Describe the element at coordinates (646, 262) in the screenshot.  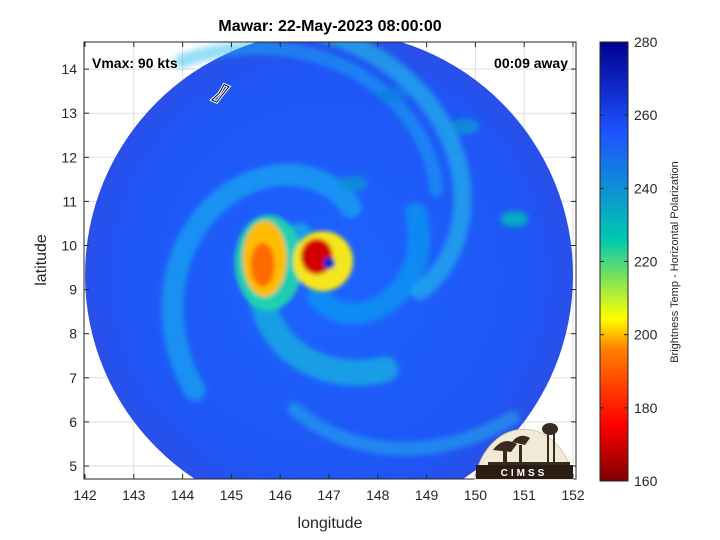
I see `colorbar-tick-label: 220` at that location.